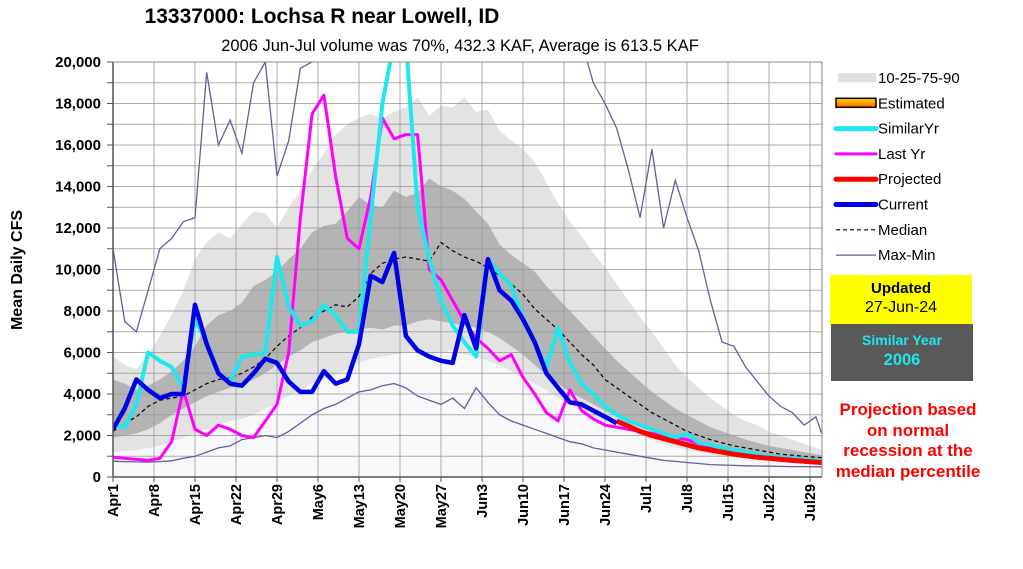 This screenshot has width=1023, height=569. What do you see at coordinates (78, 270) in the screenshot?
I see `y-tick-label: 10,000` at bounding box center [78, 270].